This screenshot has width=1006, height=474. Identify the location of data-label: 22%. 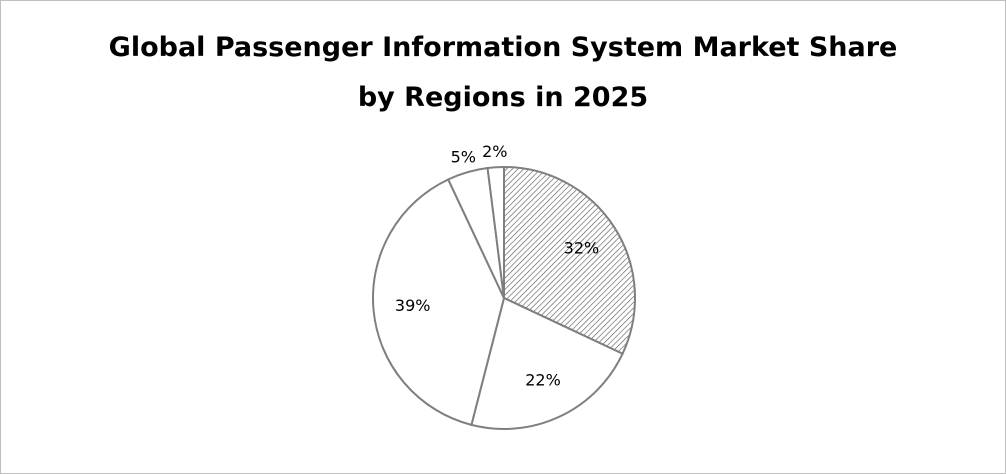
(543, 379).